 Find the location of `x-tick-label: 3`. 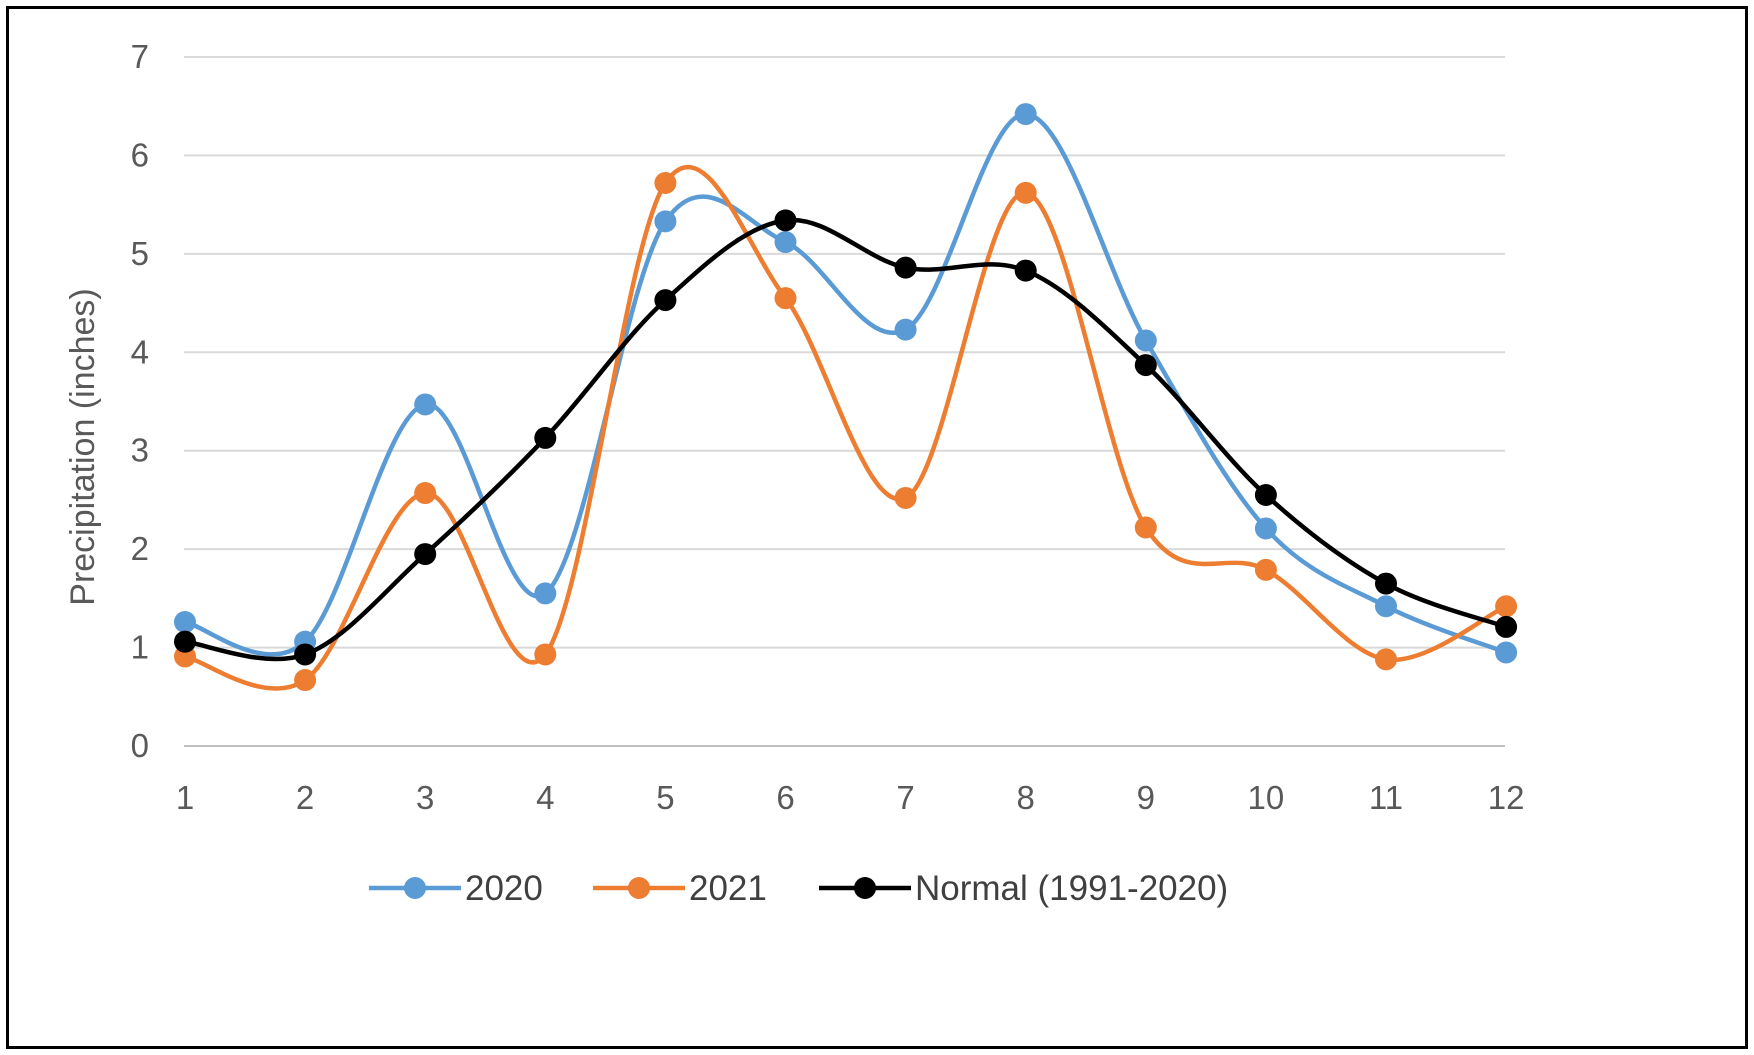

x-tick-label: 3 is located at coordinates (425, 797).